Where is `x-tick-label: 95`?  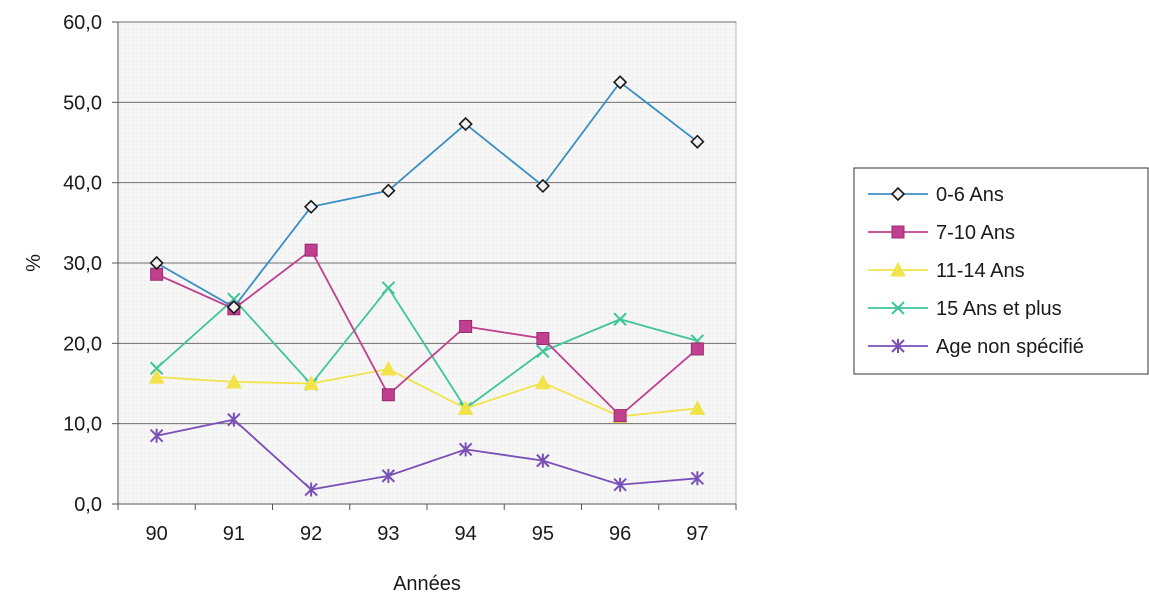 x-tick-label: 95 is located at coordinates (543, 534).